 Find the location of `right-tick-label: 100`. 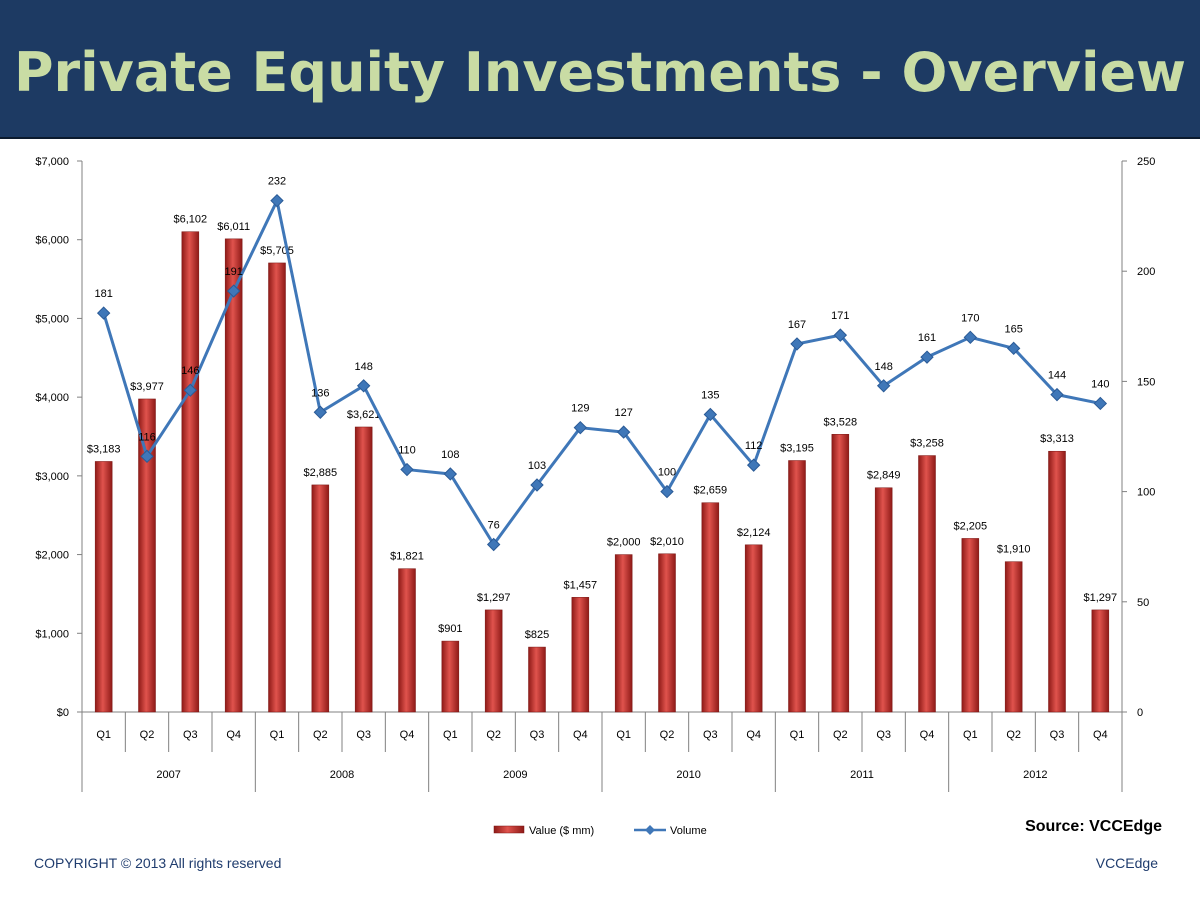

right-tick-label: 100 is located at coordinates (1146, 493).